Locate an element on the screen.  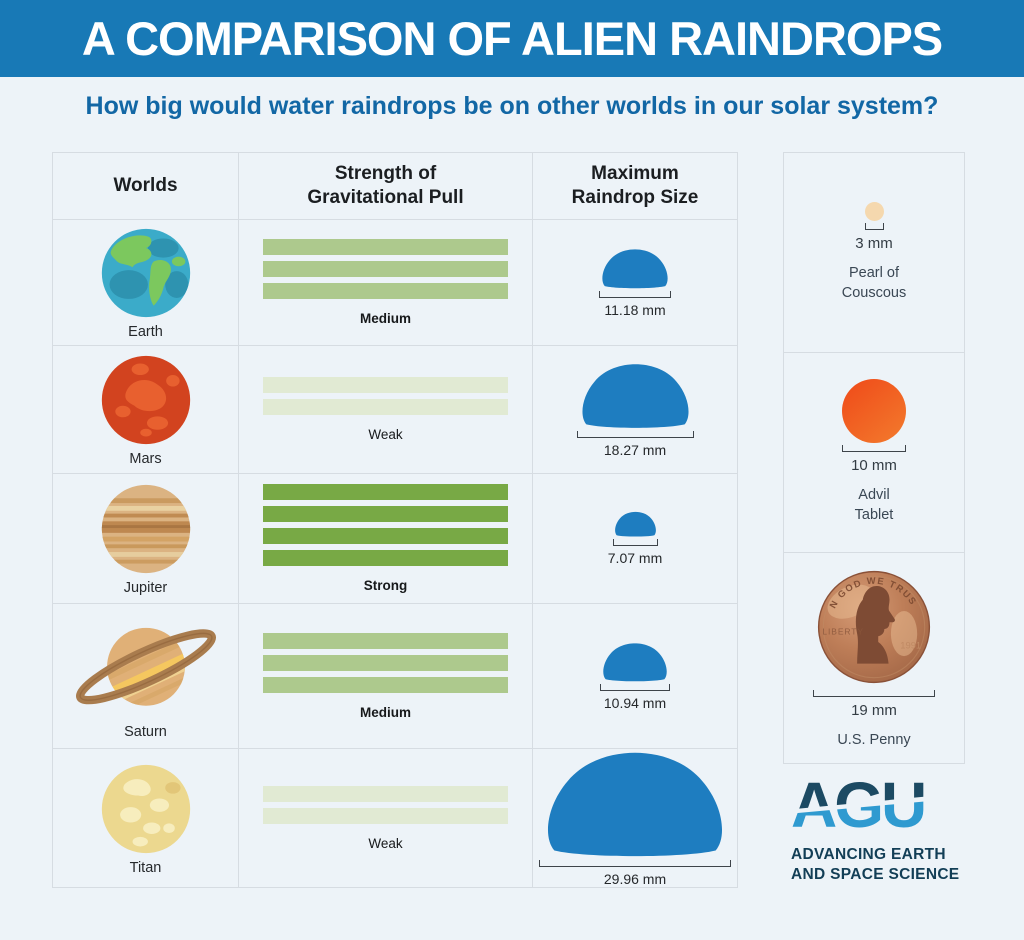
raindrop-size-label: 18.27 mm is located at coordinates (635, 449).